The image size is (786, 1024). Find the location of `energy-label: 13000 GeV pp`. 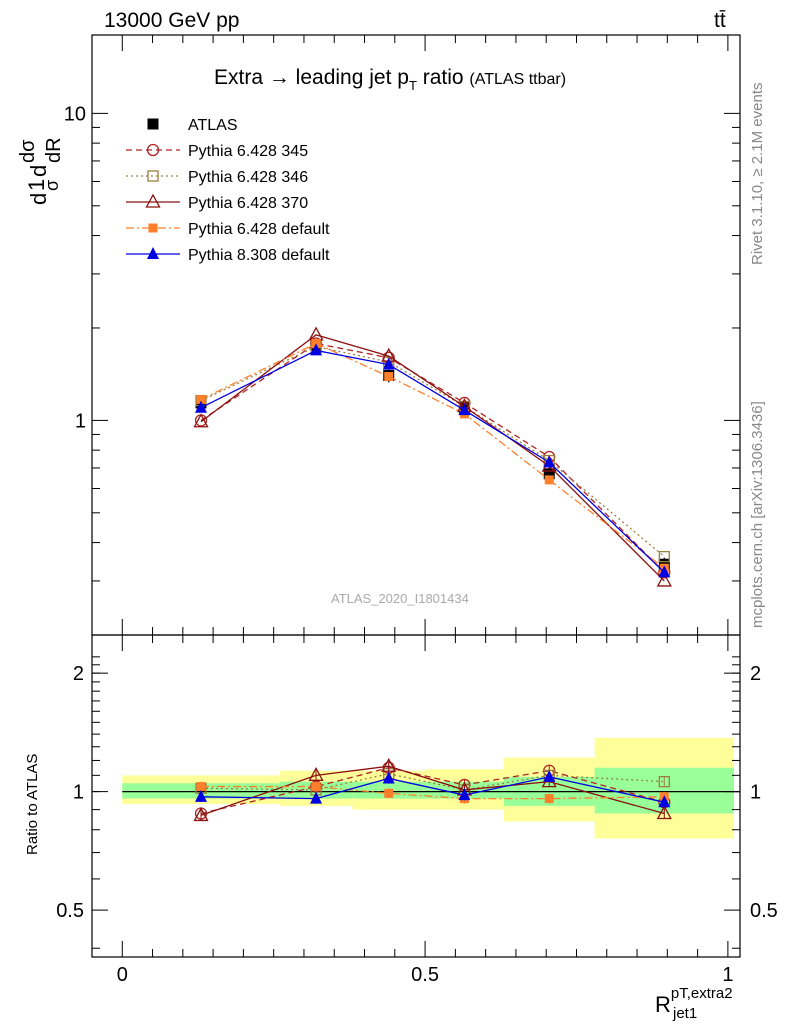

energy-label: 13000 GeV pp is located at coordinates (171, 20).